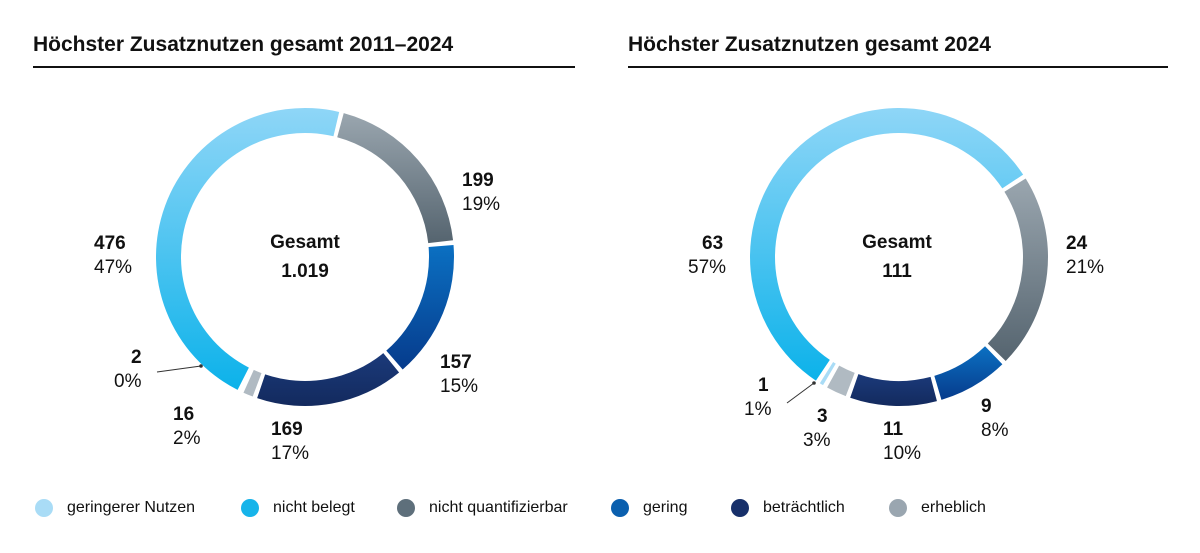 Image resolution: width=1200 pixels, height=553 pixels. What do you see at coordinates (115, 508) in the screenshot?
I see `legend-item-geringerer-nutzen: geringerer Nutzen` at bounding box center [115, 508].